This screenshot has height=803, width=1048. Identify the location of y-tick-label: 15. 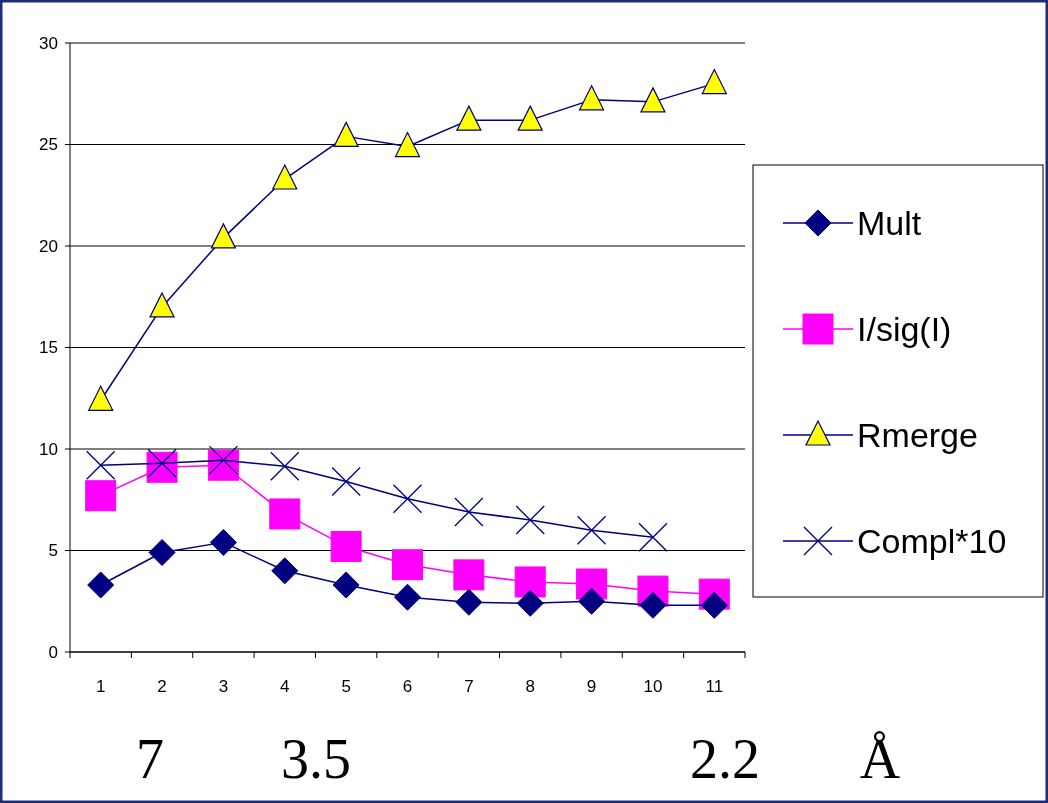
(48, 348).